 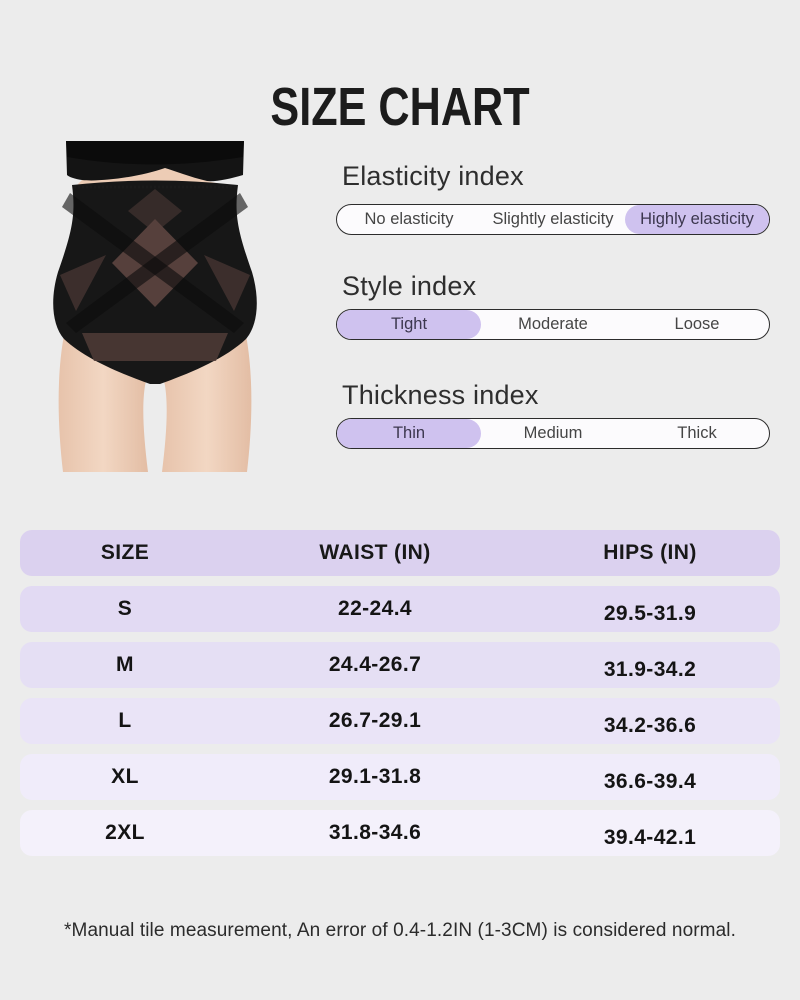 I want to click on thickness-index-bar: Thin Medium Thick, so click(x=553, y=433).